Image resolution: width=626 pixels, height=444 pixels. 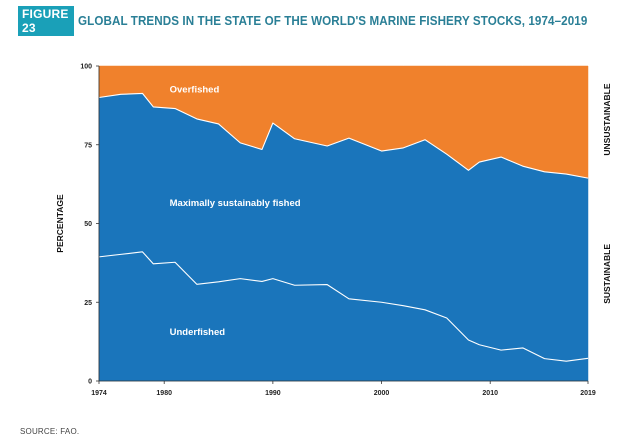 What do you see at coordinates (382, 393) in the screenshot?
I see `x-tick-label: 2000` at bounding box center [382, 393].